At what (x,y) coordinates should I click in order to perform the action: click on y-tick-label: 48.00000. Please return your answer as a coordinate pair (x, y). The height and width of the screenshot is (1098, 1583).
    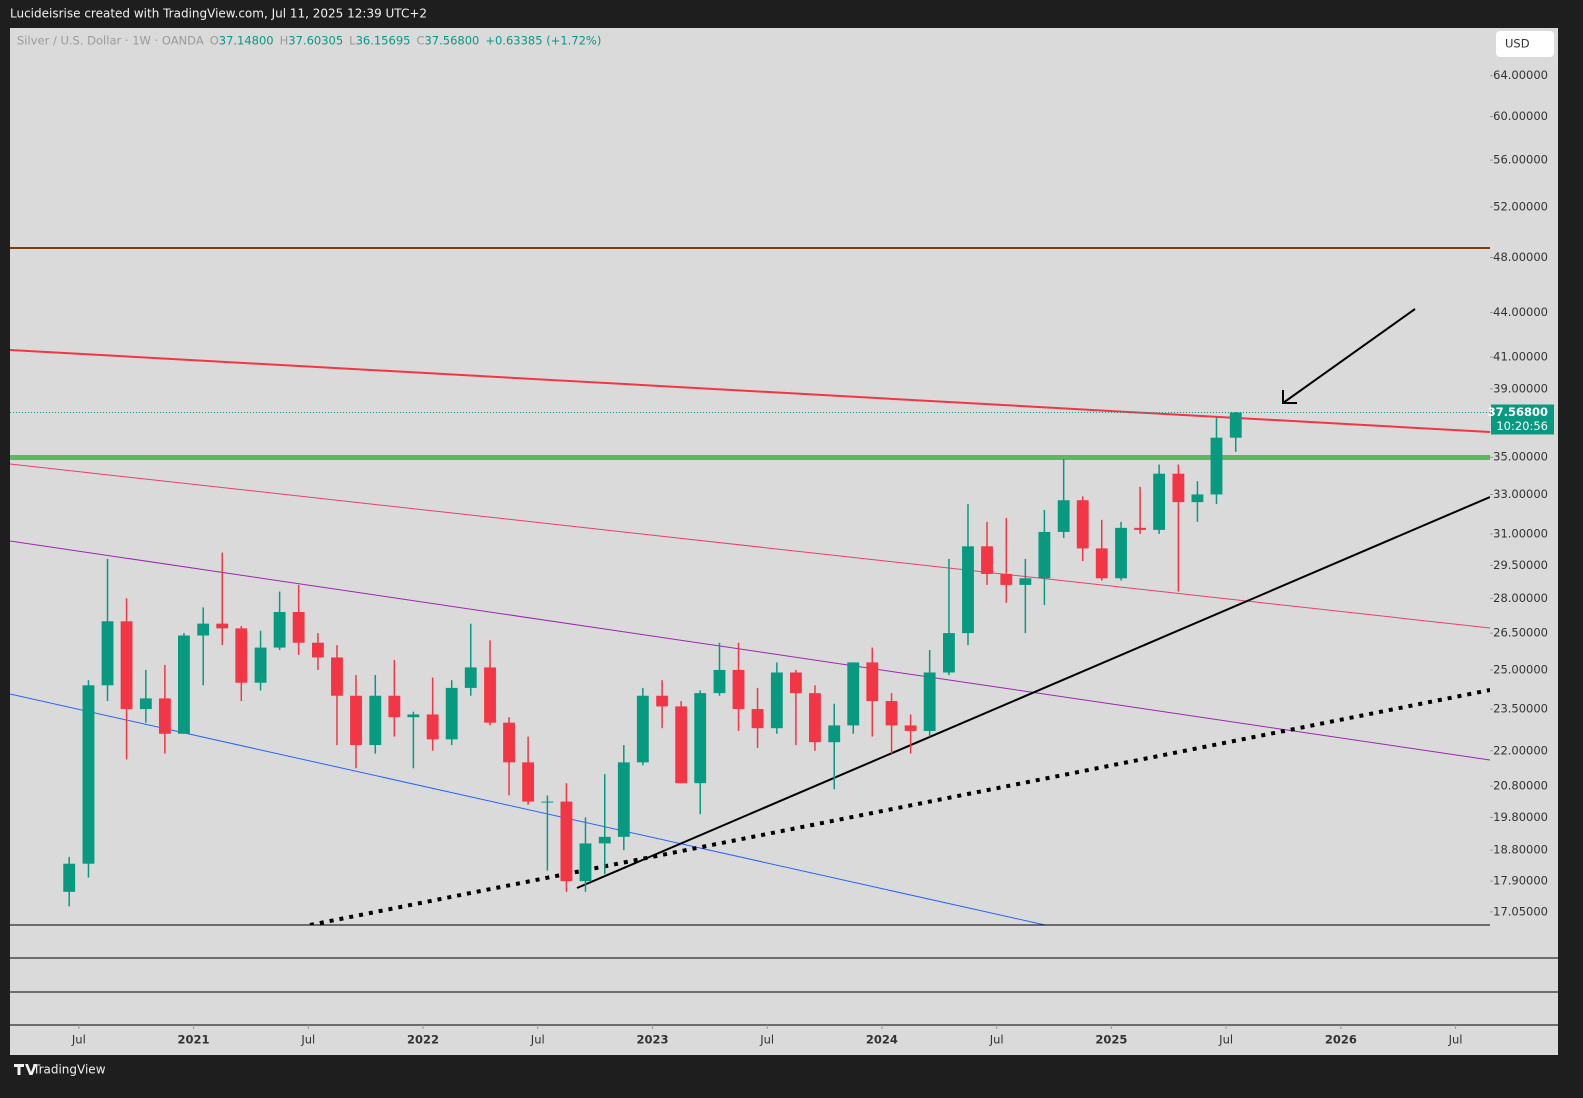
    Looking at the image, I should click on (1520, 257).